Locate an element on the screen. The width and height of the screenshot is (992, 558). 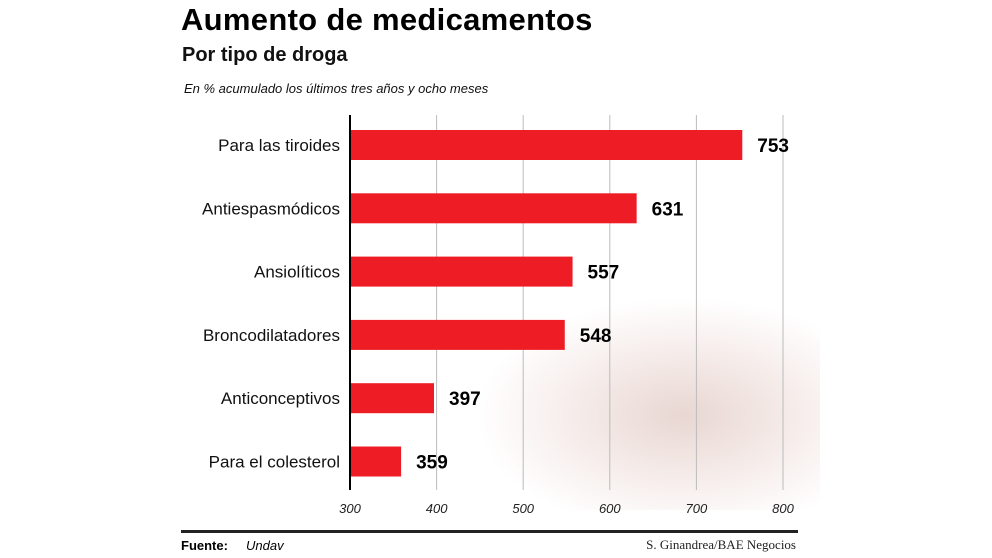
category-label: Anticonceptivos is located at coordinates (280, 398).